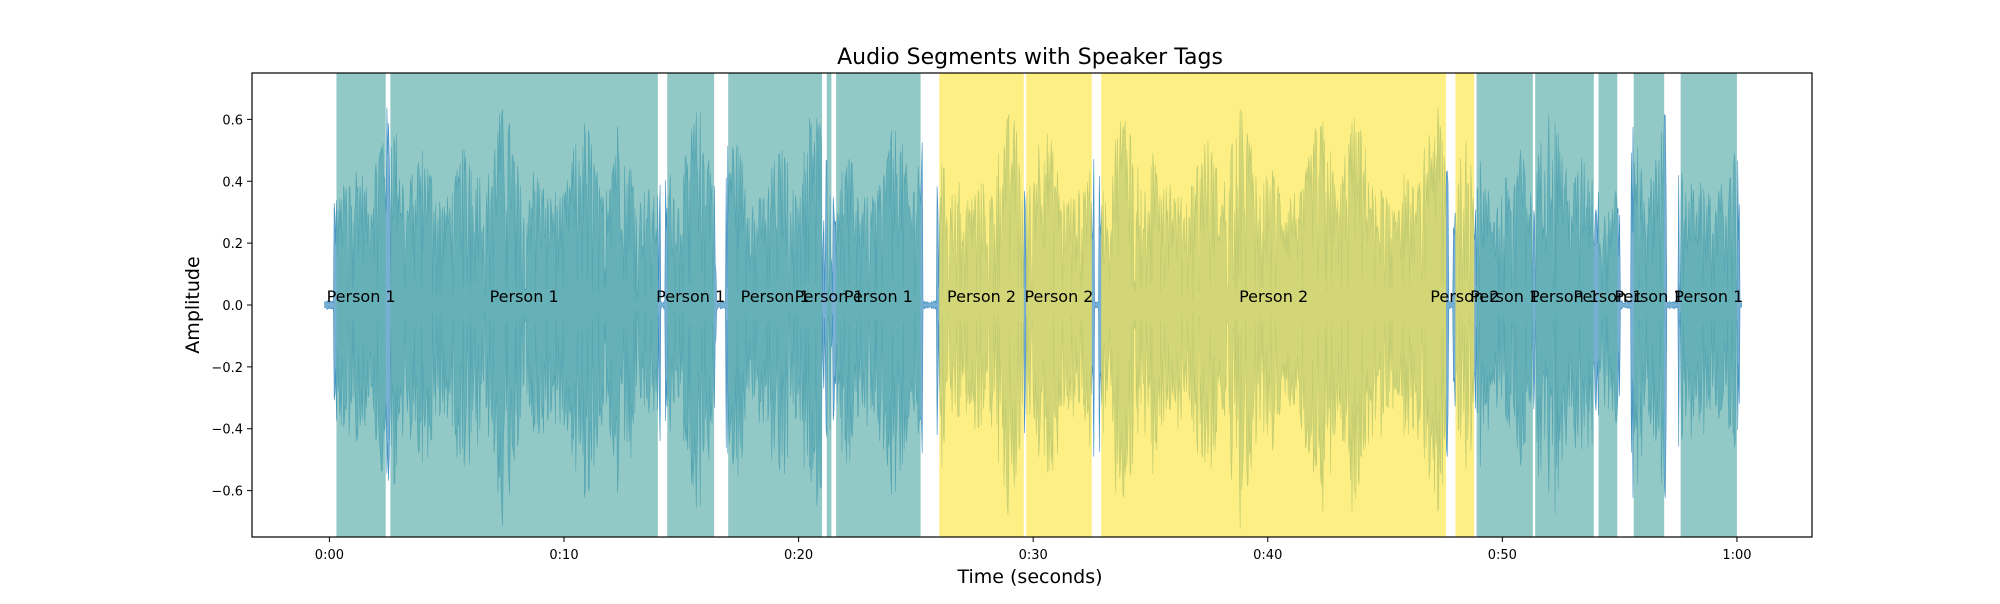 This screenshot has width=2000, height=604. I want to click on segment-label-8: Person 2, so click(1058, 296).